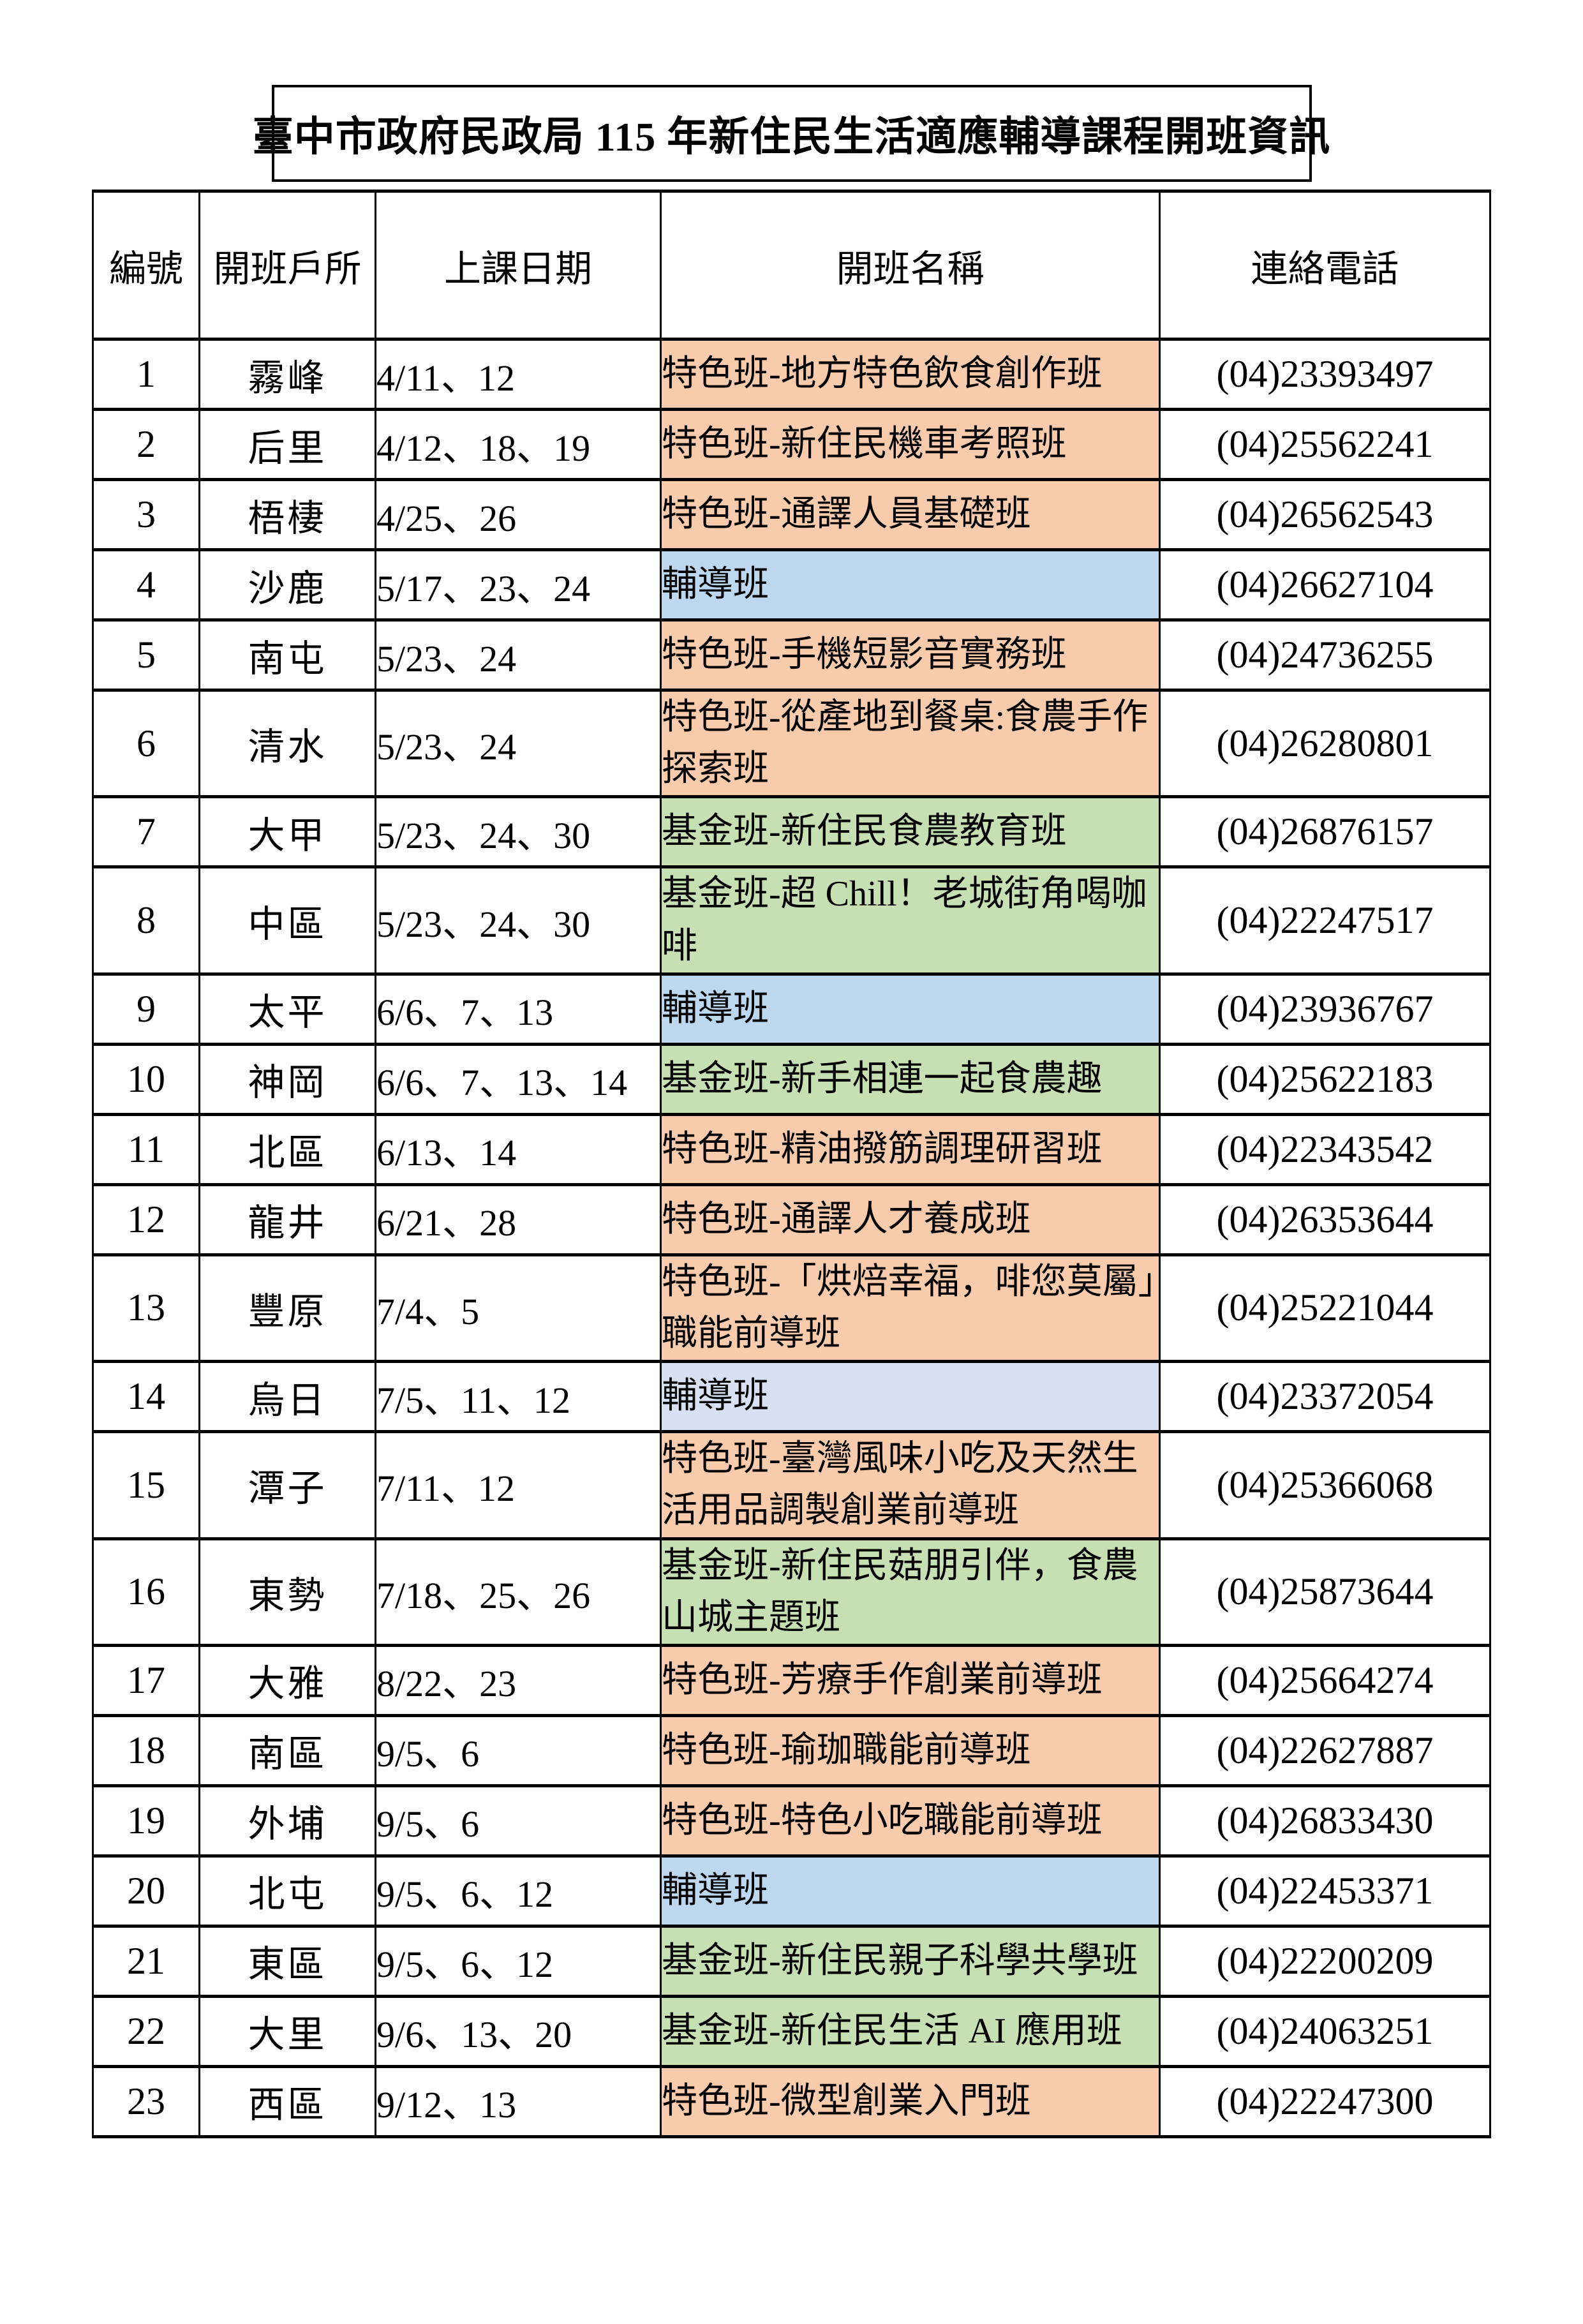 The image size is (1583, 2324). I want to click on header-number: 編號, so click(146, 265).